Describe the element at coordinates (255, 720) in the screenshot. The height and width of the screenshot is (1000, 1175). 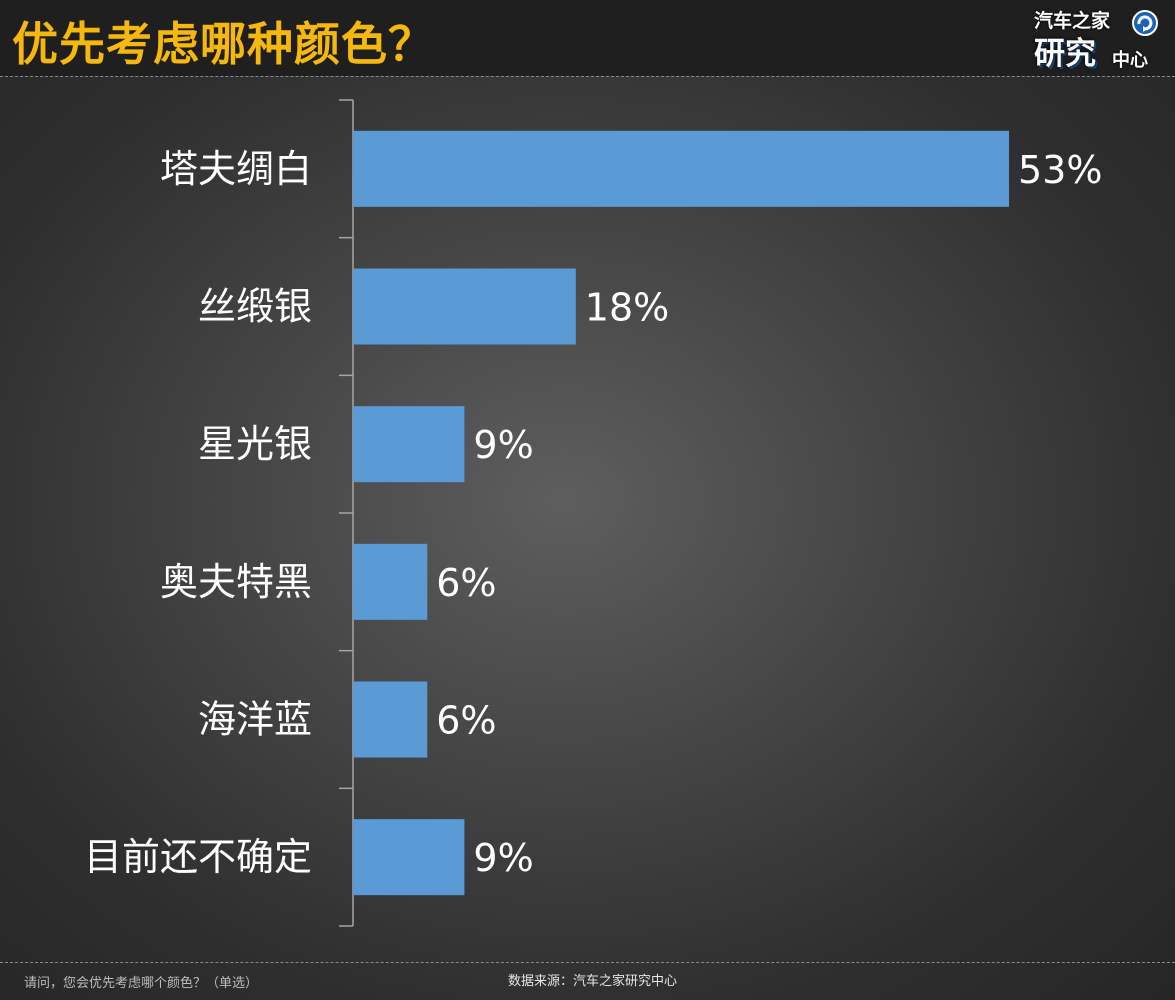
I see `category-label: 海洋蓝` at that location.